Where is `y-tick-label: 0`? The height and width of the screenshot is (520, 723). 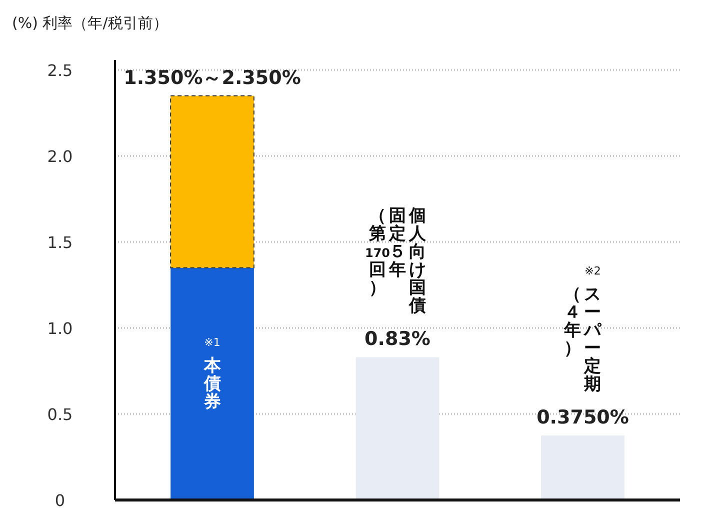 y-tick-label: 0 is located at coordinates (60, 500).